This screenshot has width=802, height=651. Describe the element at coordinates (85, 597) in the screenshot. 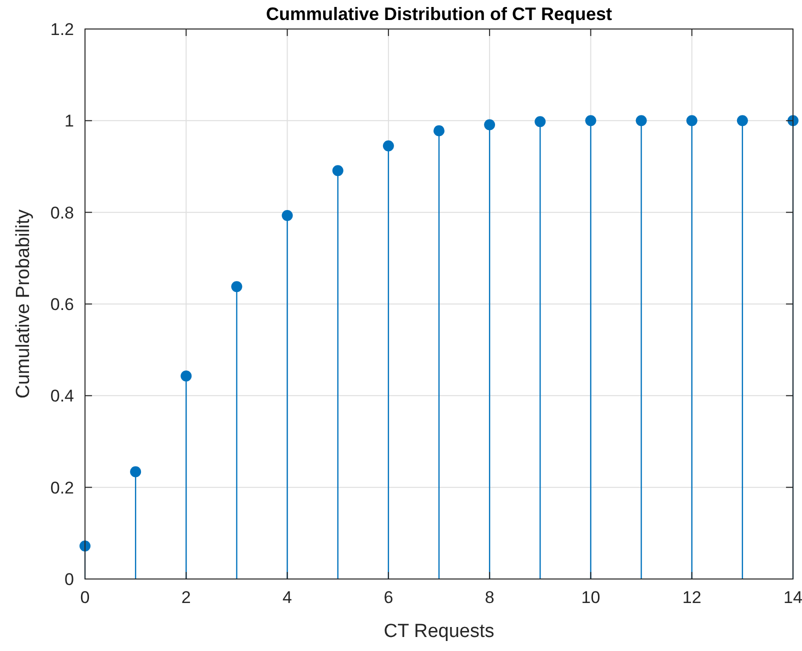

I see `x-tick-label: 0` at that location.